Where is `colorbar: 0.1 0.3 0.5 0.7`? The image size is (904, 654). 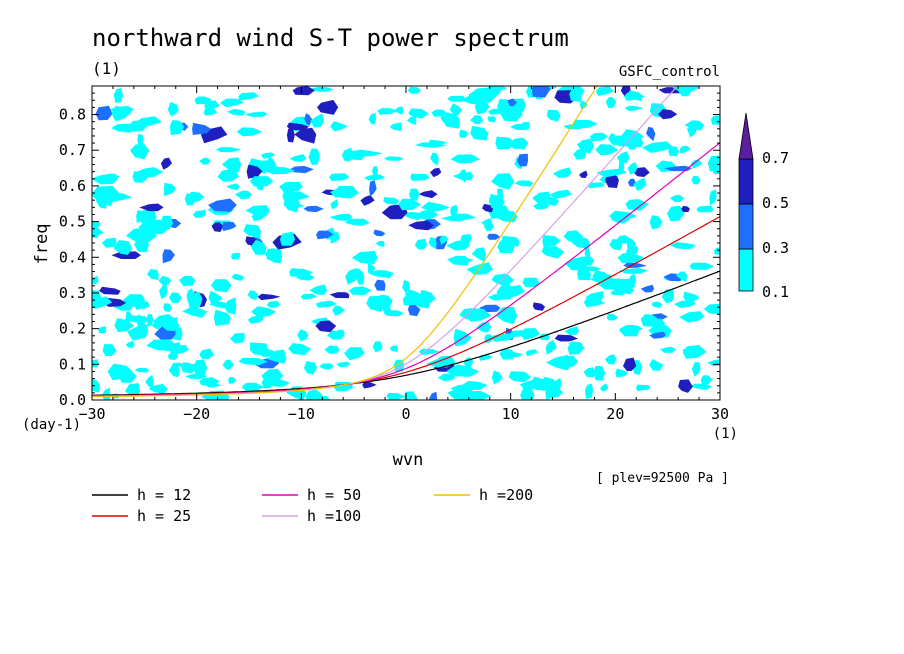
colorbar: 0.1 0.3 0.5 0.7 is located at coordinates (763, 206).